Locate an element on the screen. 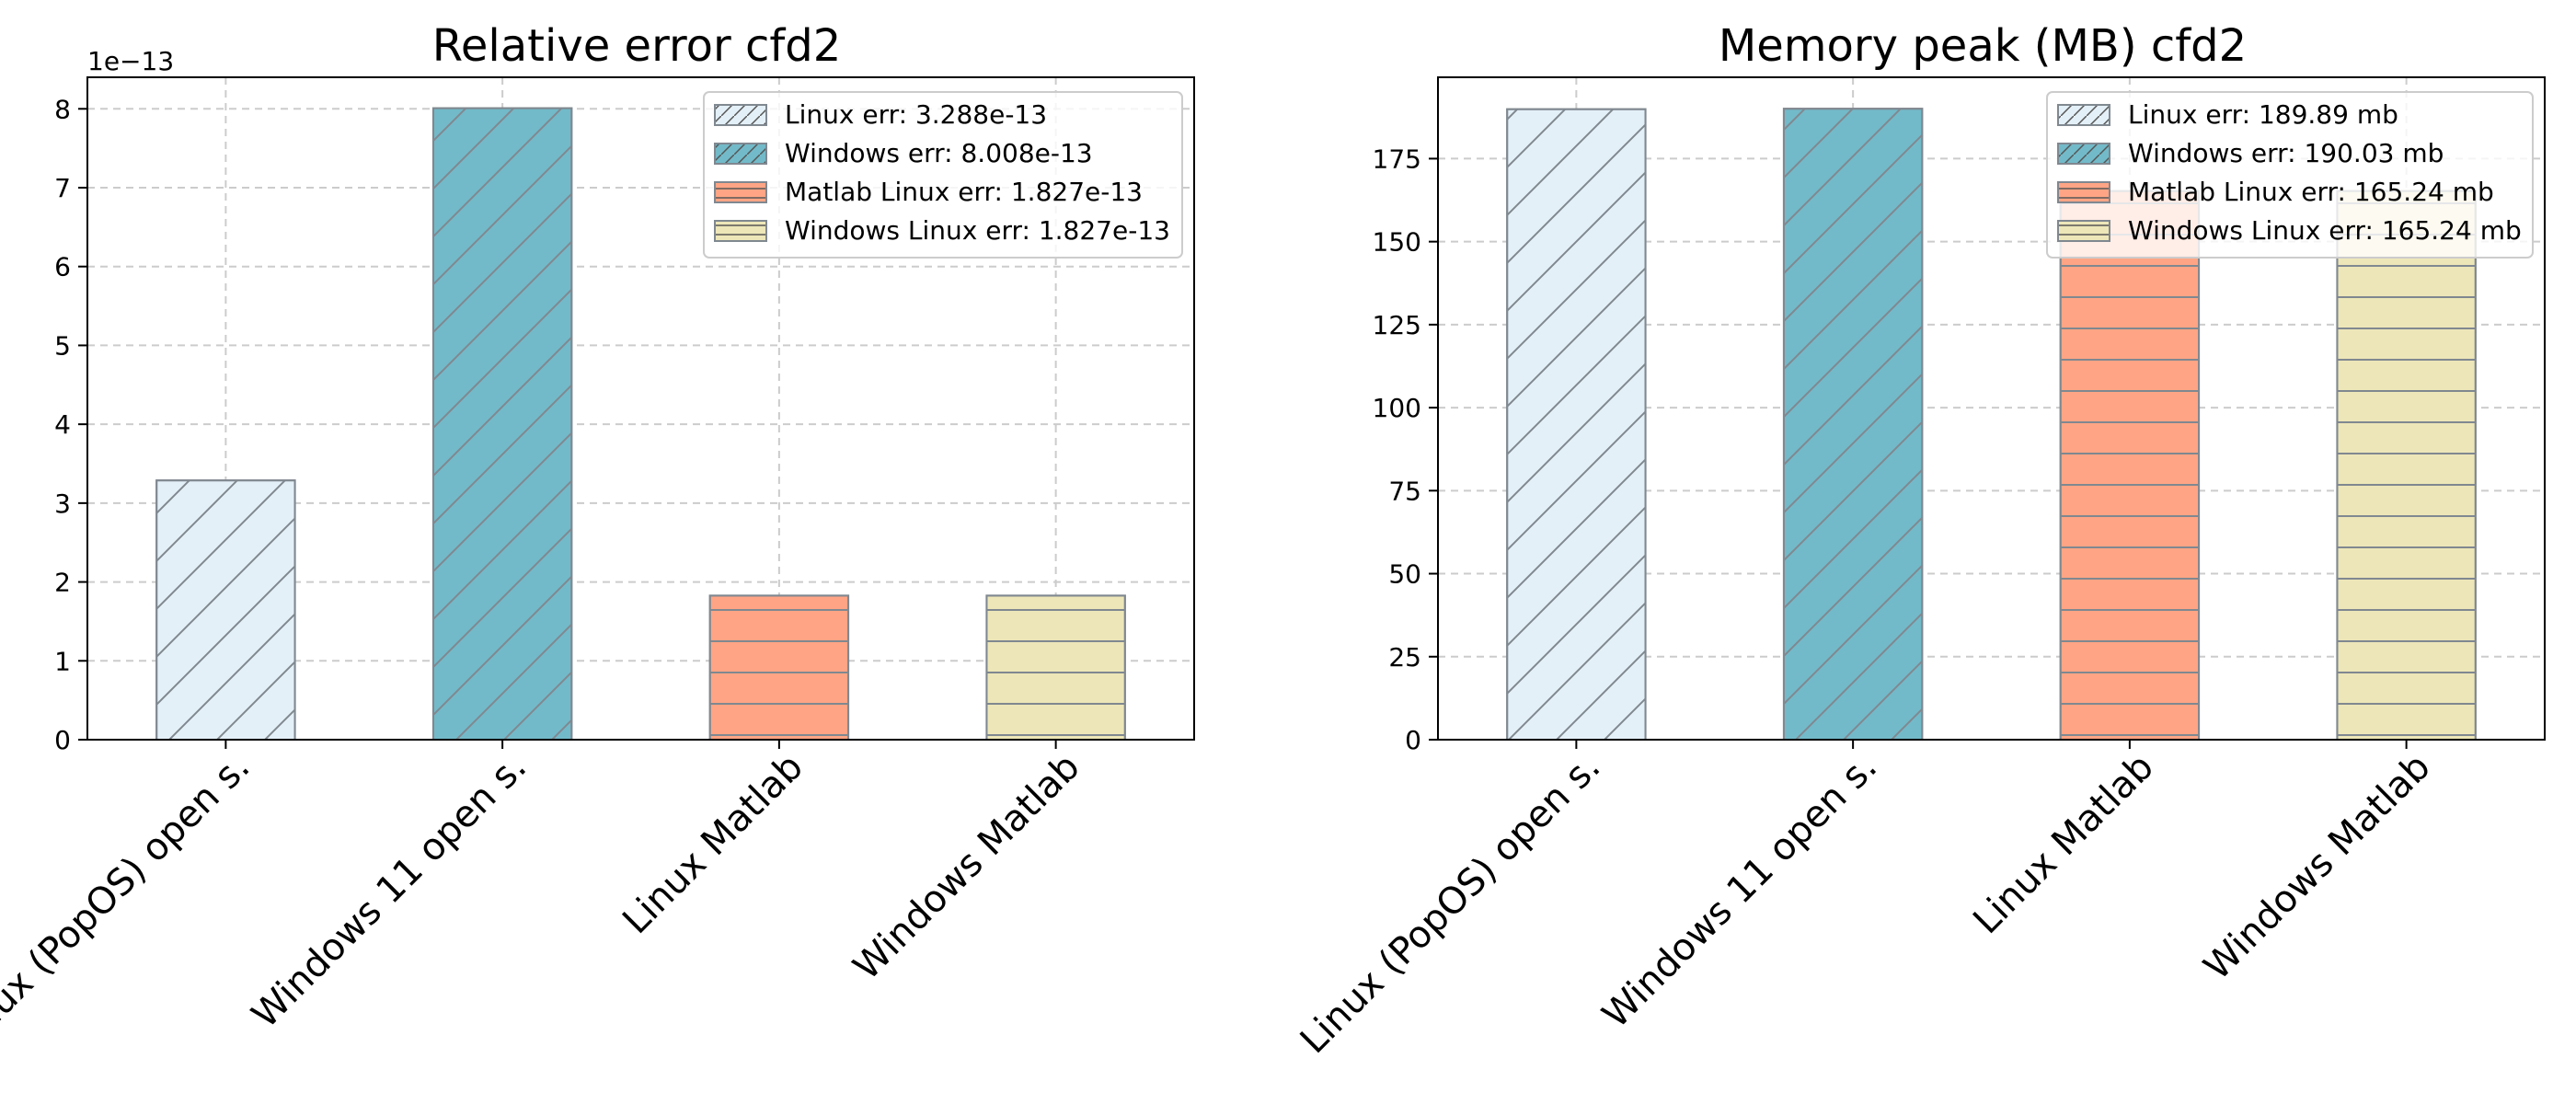  legend-label: Linux err: 3.288e-13 is located at coordinates (916, 114).